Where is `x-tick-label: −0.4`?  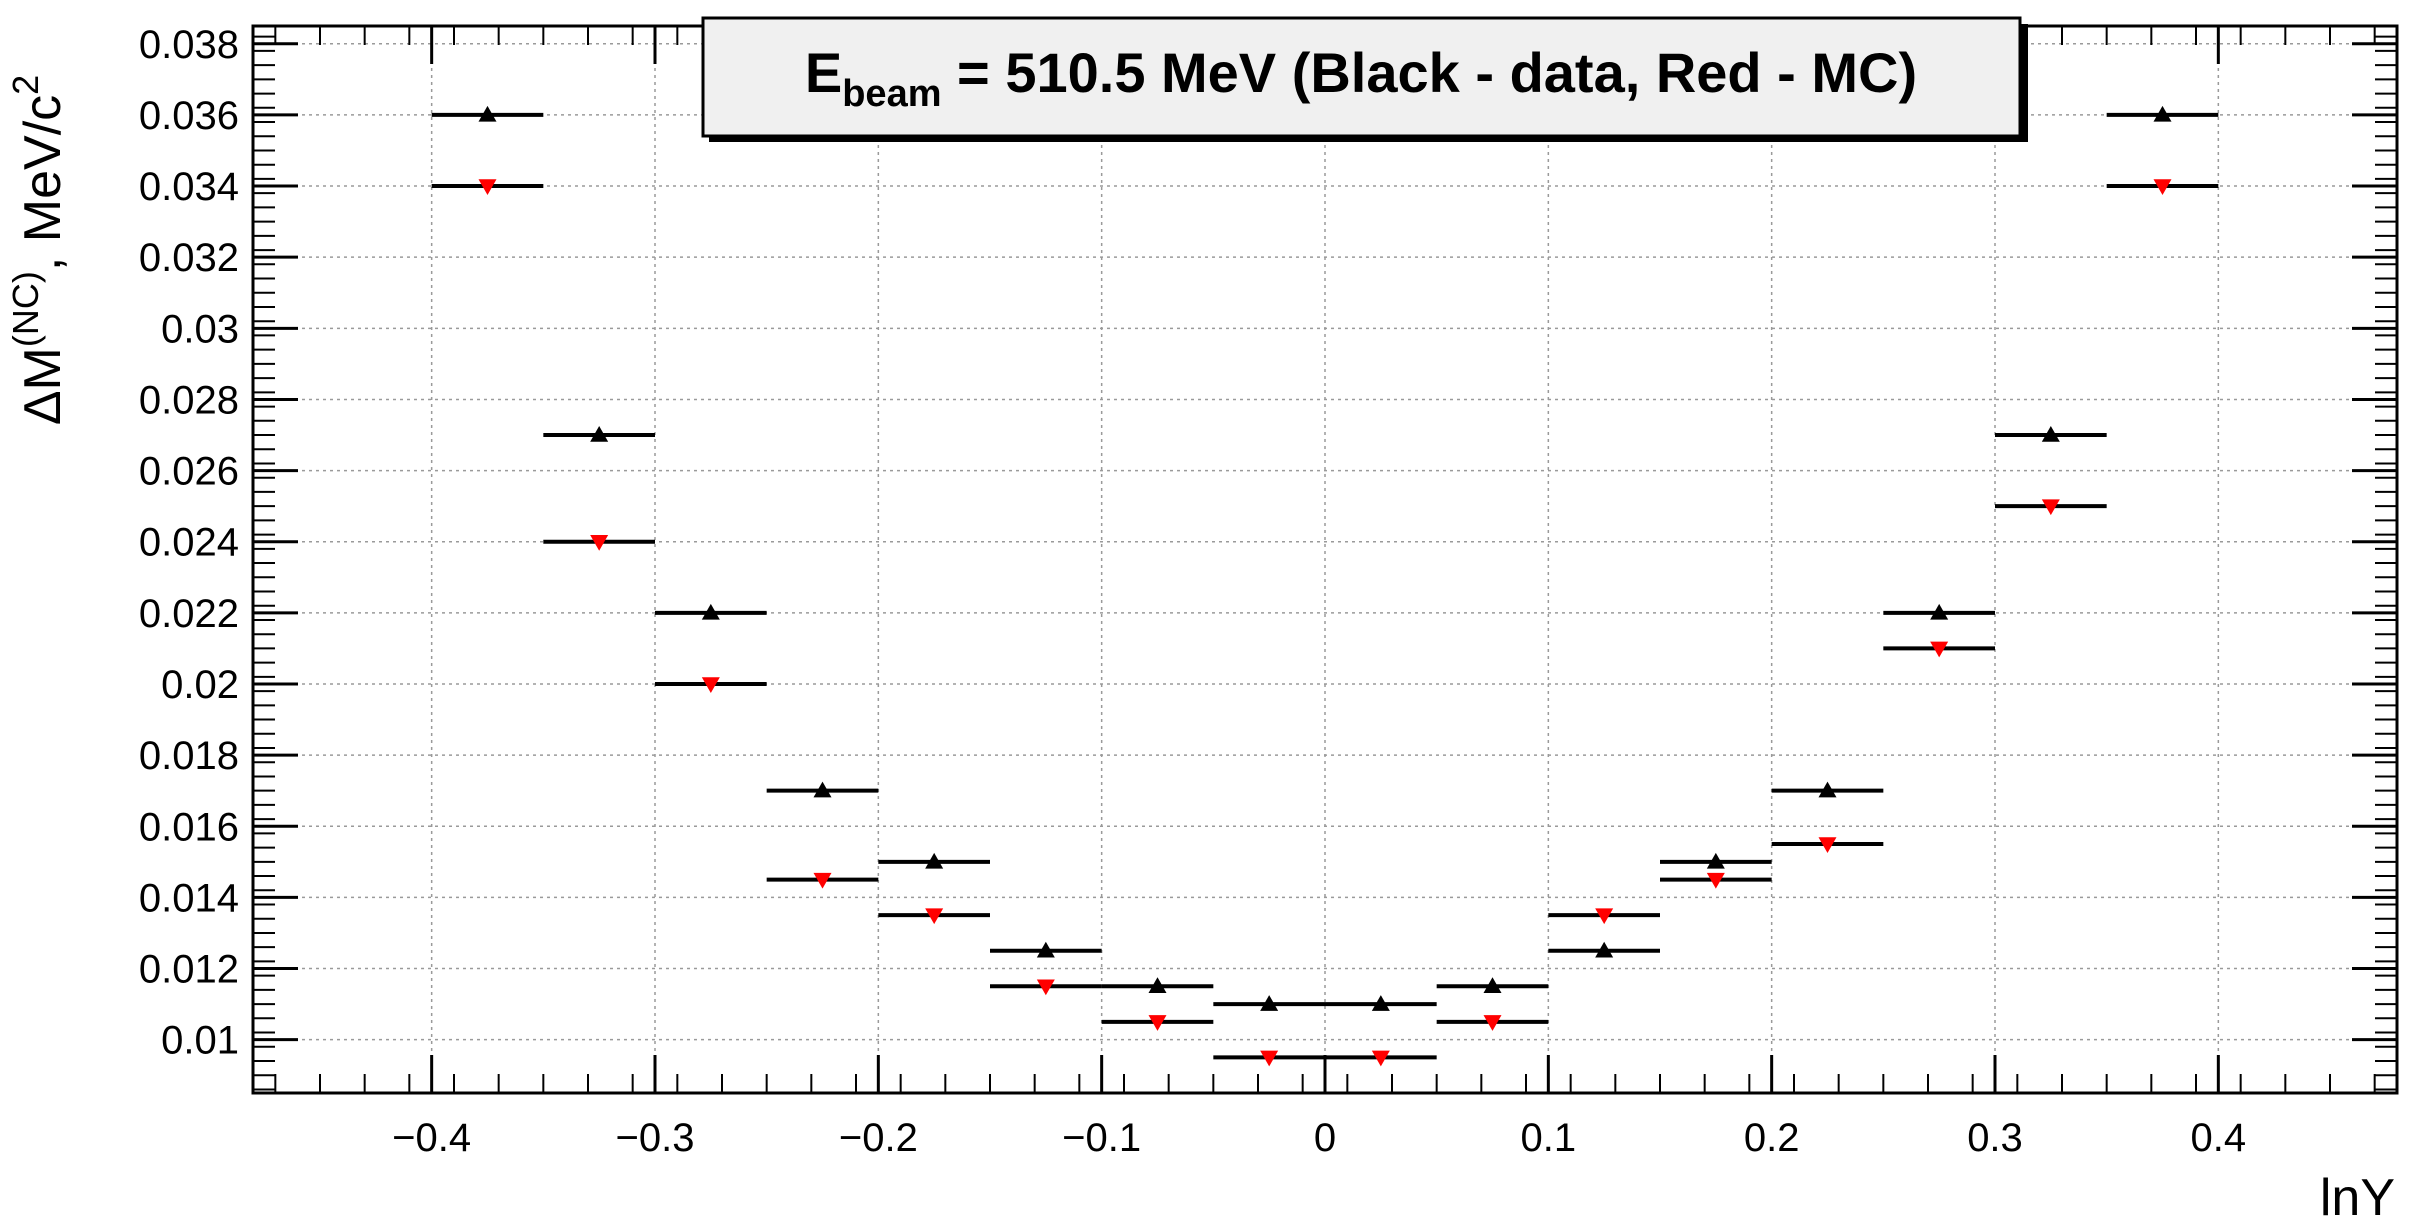
x-tick-label: −0.4 is located at coordinates (431, 1138).